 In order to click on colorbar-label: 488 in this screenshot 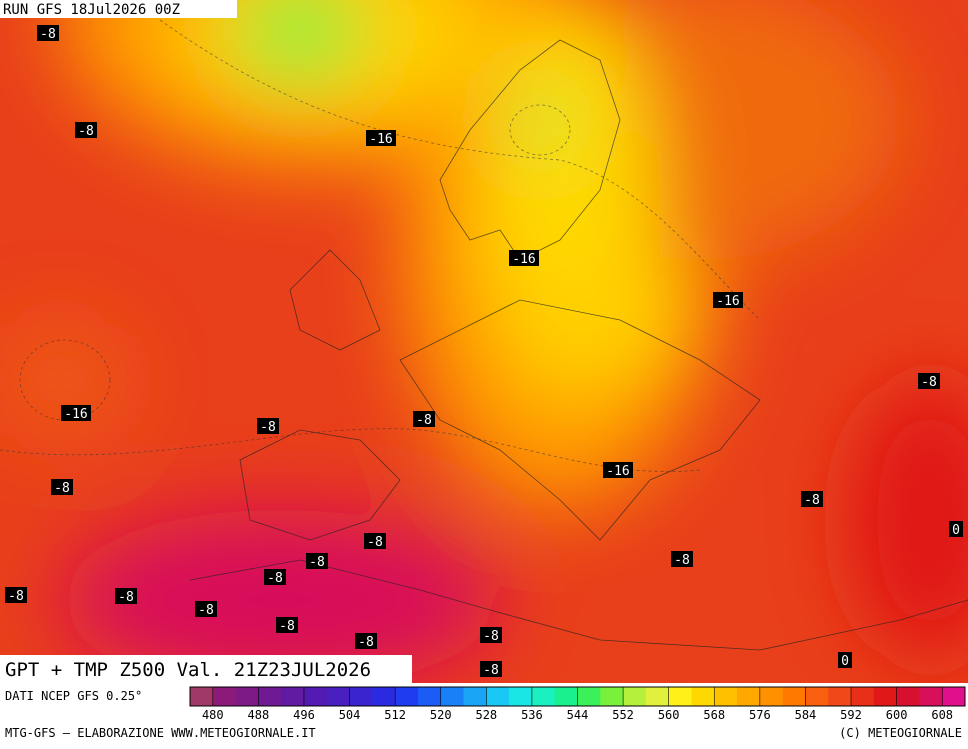, I will do `click(259, 715)`.